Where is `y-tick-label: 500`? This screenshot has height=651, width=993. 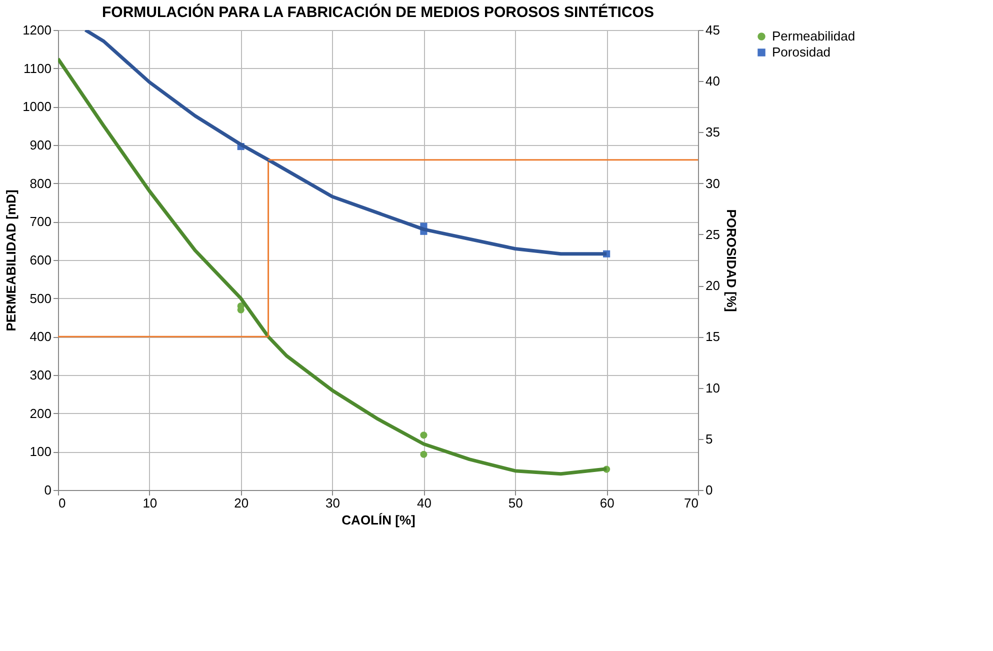
y-tick-label: 500 is located at coordinates (41, 298).